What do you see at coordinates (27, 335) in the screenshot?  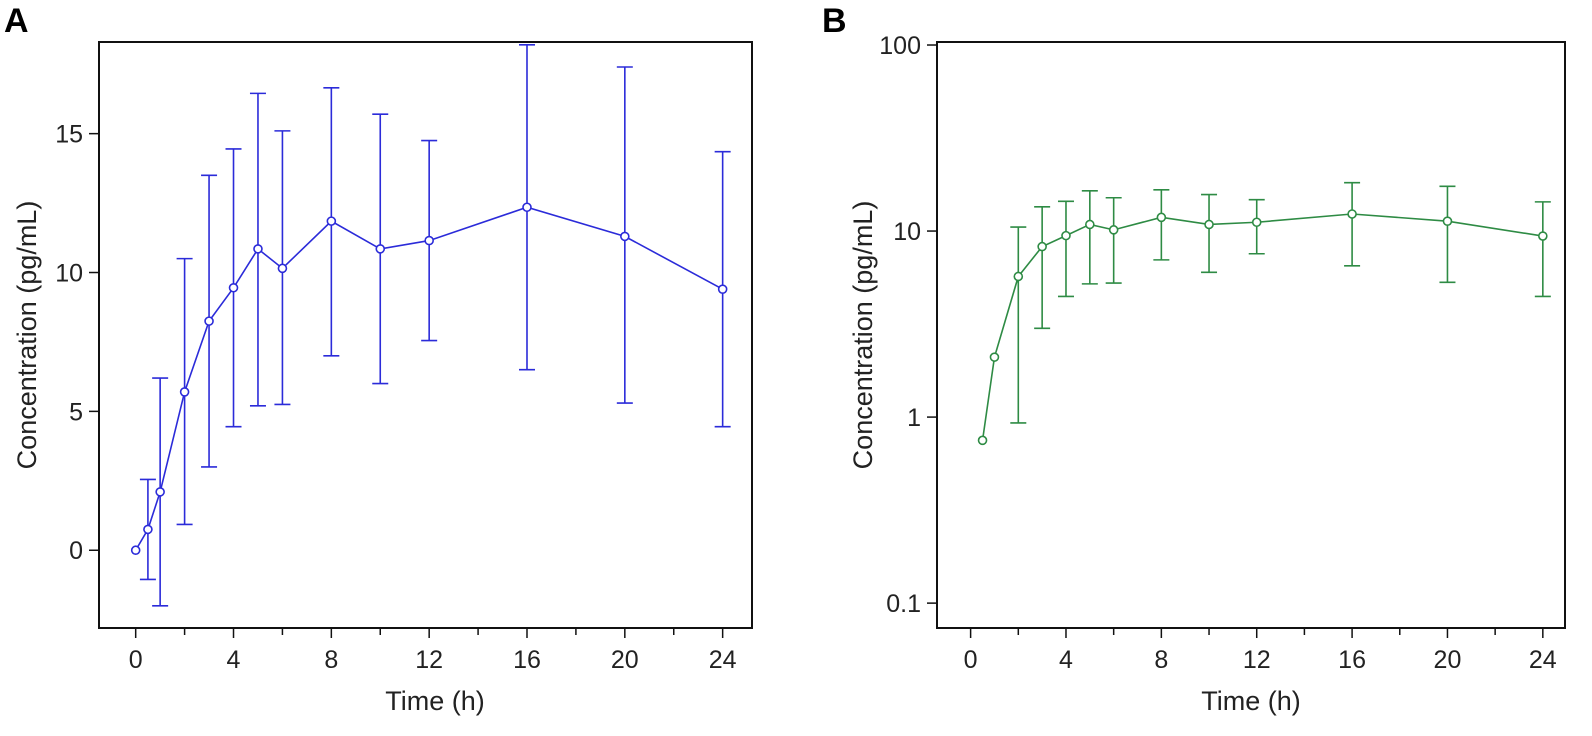 I see `y-axis-label-a: Concentration (pg/mL)` at bounding box center [27, 335].